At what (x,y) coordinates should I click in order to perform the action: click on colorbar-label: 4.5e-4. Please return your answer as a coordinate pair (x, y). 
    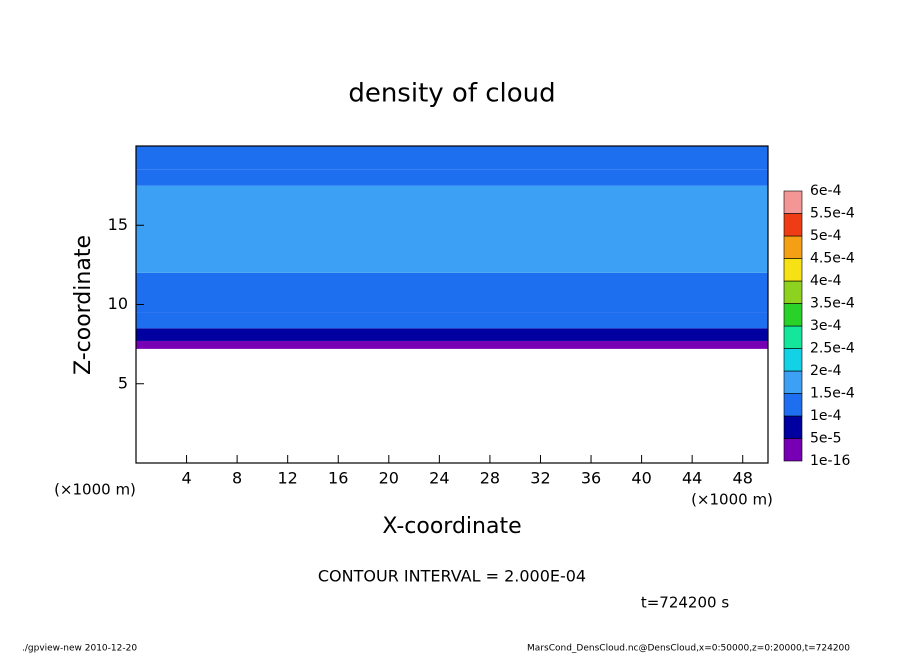
    Looking at the image, I should click on (832, 259).